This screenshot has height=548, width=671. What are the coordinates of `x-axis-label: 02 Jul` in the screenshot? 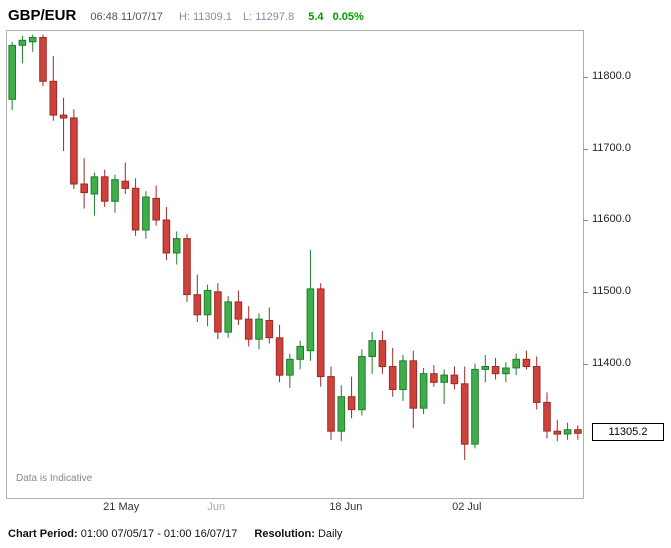 It's located at (467, 507).